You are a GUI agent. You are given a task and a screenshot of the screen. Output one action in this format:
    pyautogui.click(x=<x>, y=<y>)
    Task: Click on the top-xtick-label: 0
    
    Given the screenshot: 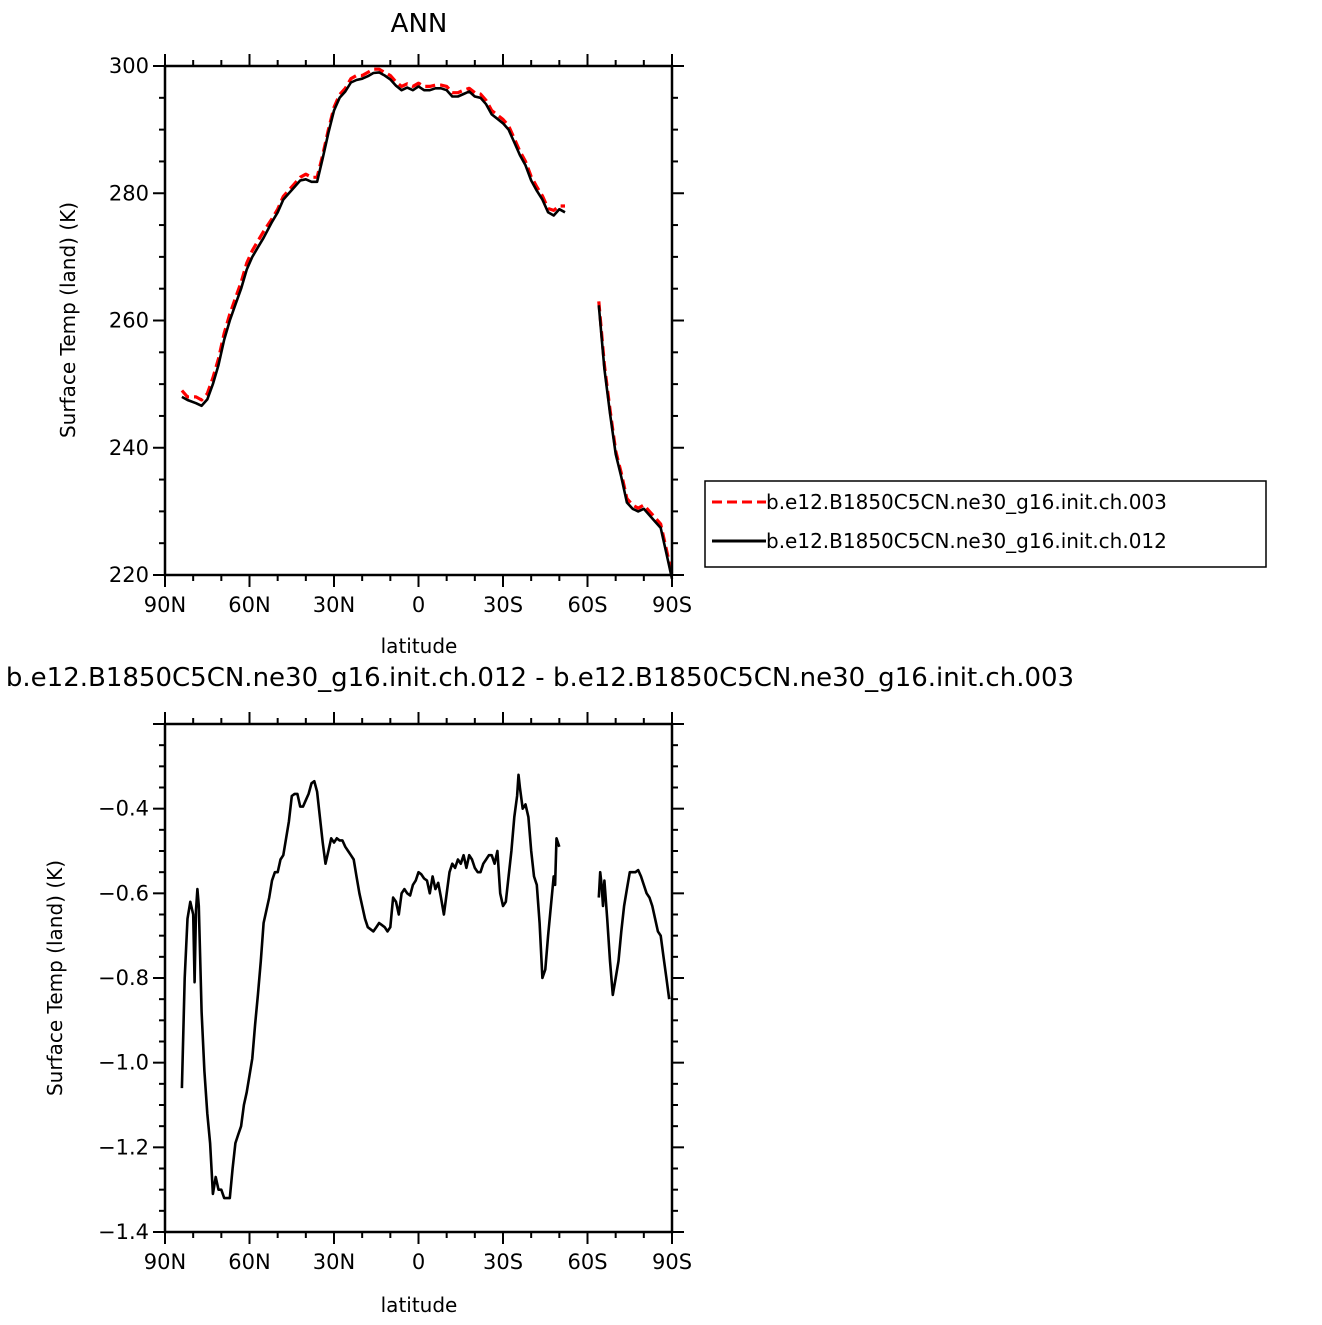 What is the action you would take?
    pyautogui.click(x=418, y=605)
    